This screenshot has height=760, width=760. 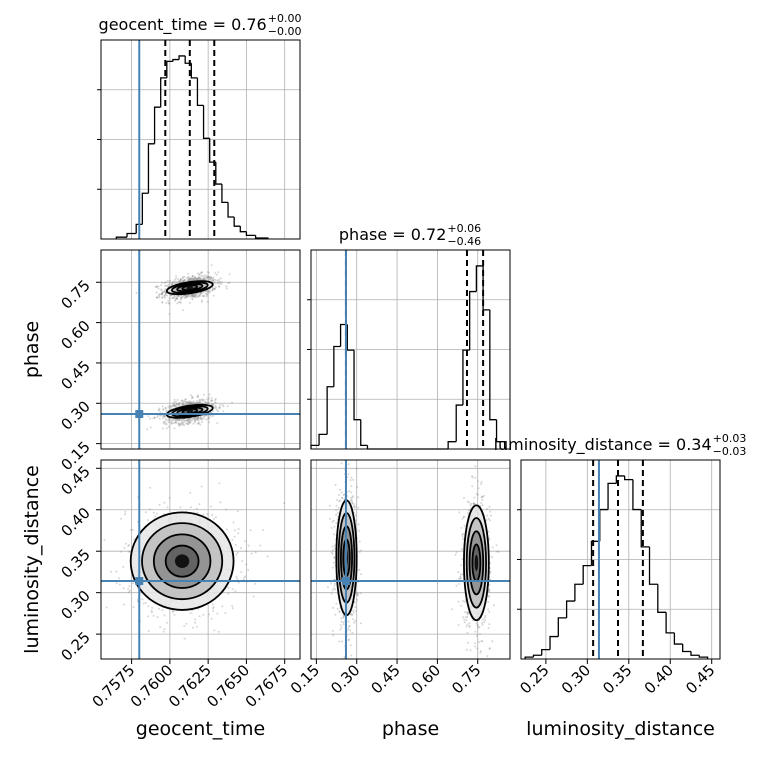 What do you see at coordinates (75, 605) in the screenshot?
I see `ytick-label-luminosity_distance: 0.30` at bounding box center [75, 605].